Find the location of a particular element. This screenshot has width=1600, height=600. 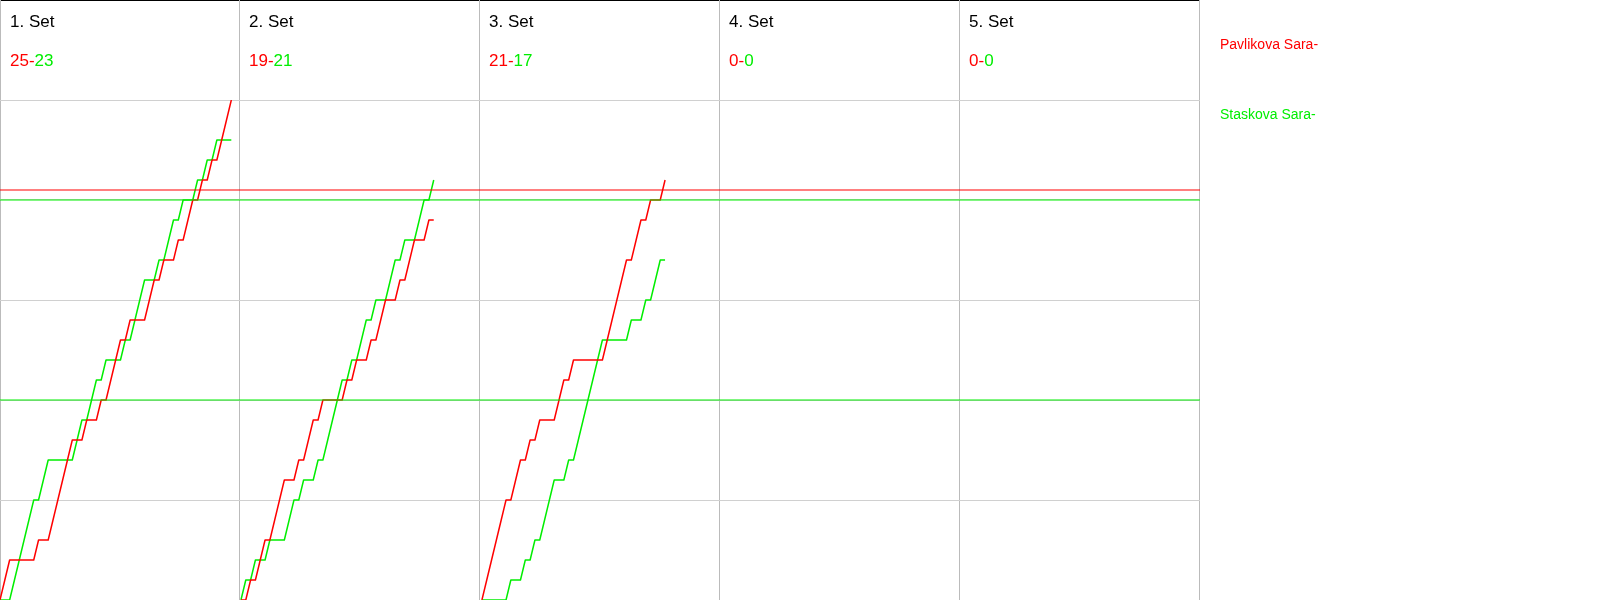

text: 21 is located at coordinates (283, 60).